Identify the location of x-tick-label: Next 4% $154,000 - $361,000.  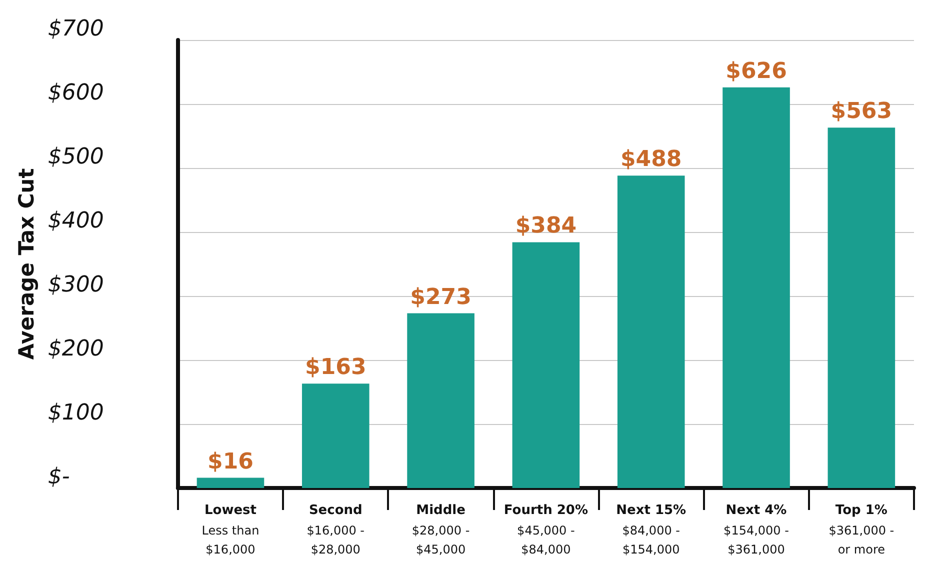
(756, 529).